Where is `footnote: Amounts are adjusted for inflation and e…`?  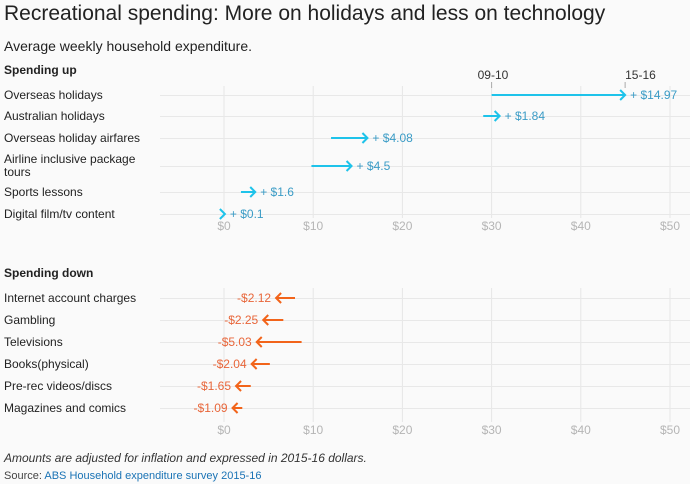 footnote: Amounts are adjusted for inflation and e… is located at coordinates (185, 458).